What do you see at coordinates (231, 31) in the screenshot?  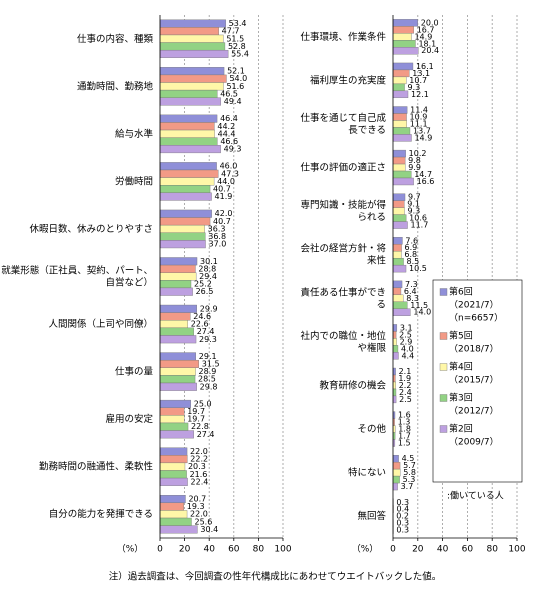 I see `value-label: 47.7` at bounding box center [231, 31].